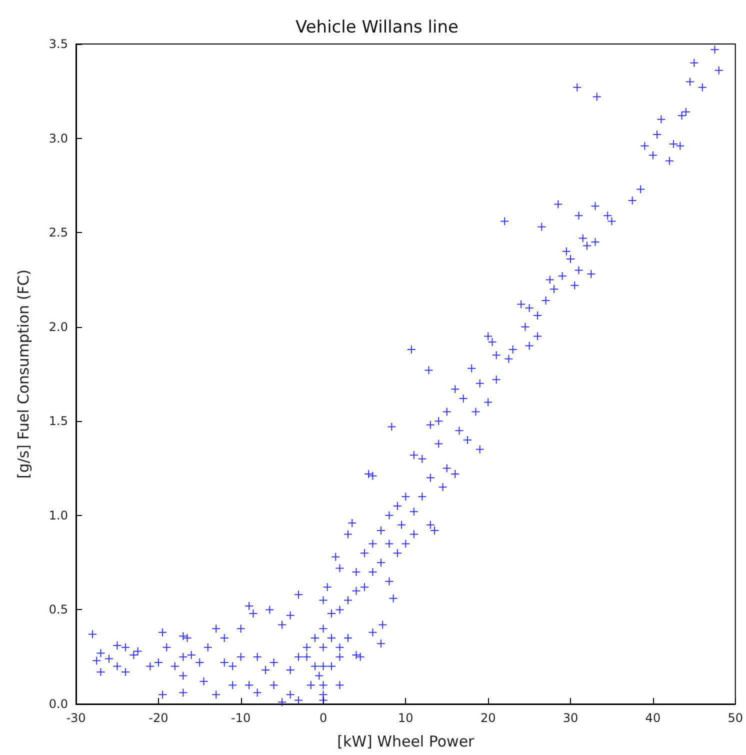 The image size is (746, 755). I want to click on x-tick-label: 20, so click(488, 718).